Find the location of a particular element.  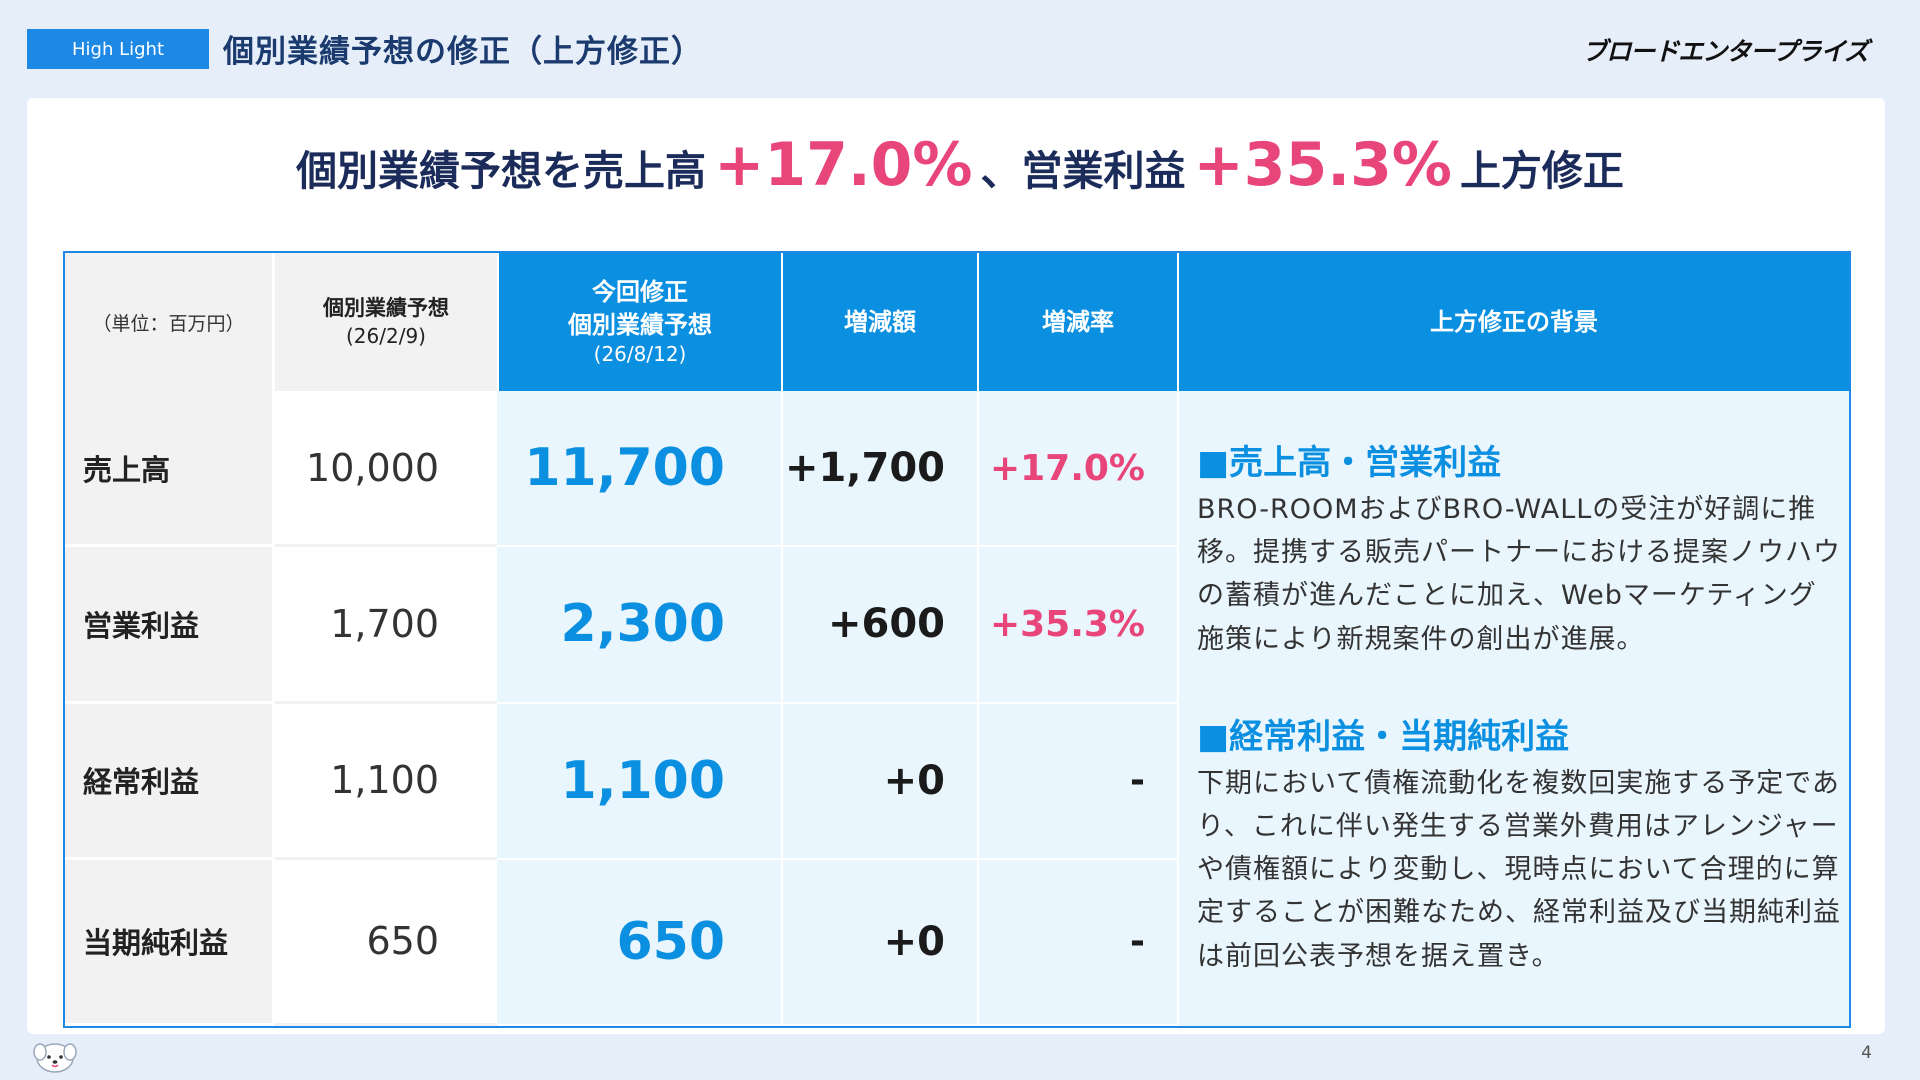

headline: 個別業績予想を売上高 +17.0% 、営業利益 +35.3% 上方修正 is located at coordinates (960, 165).